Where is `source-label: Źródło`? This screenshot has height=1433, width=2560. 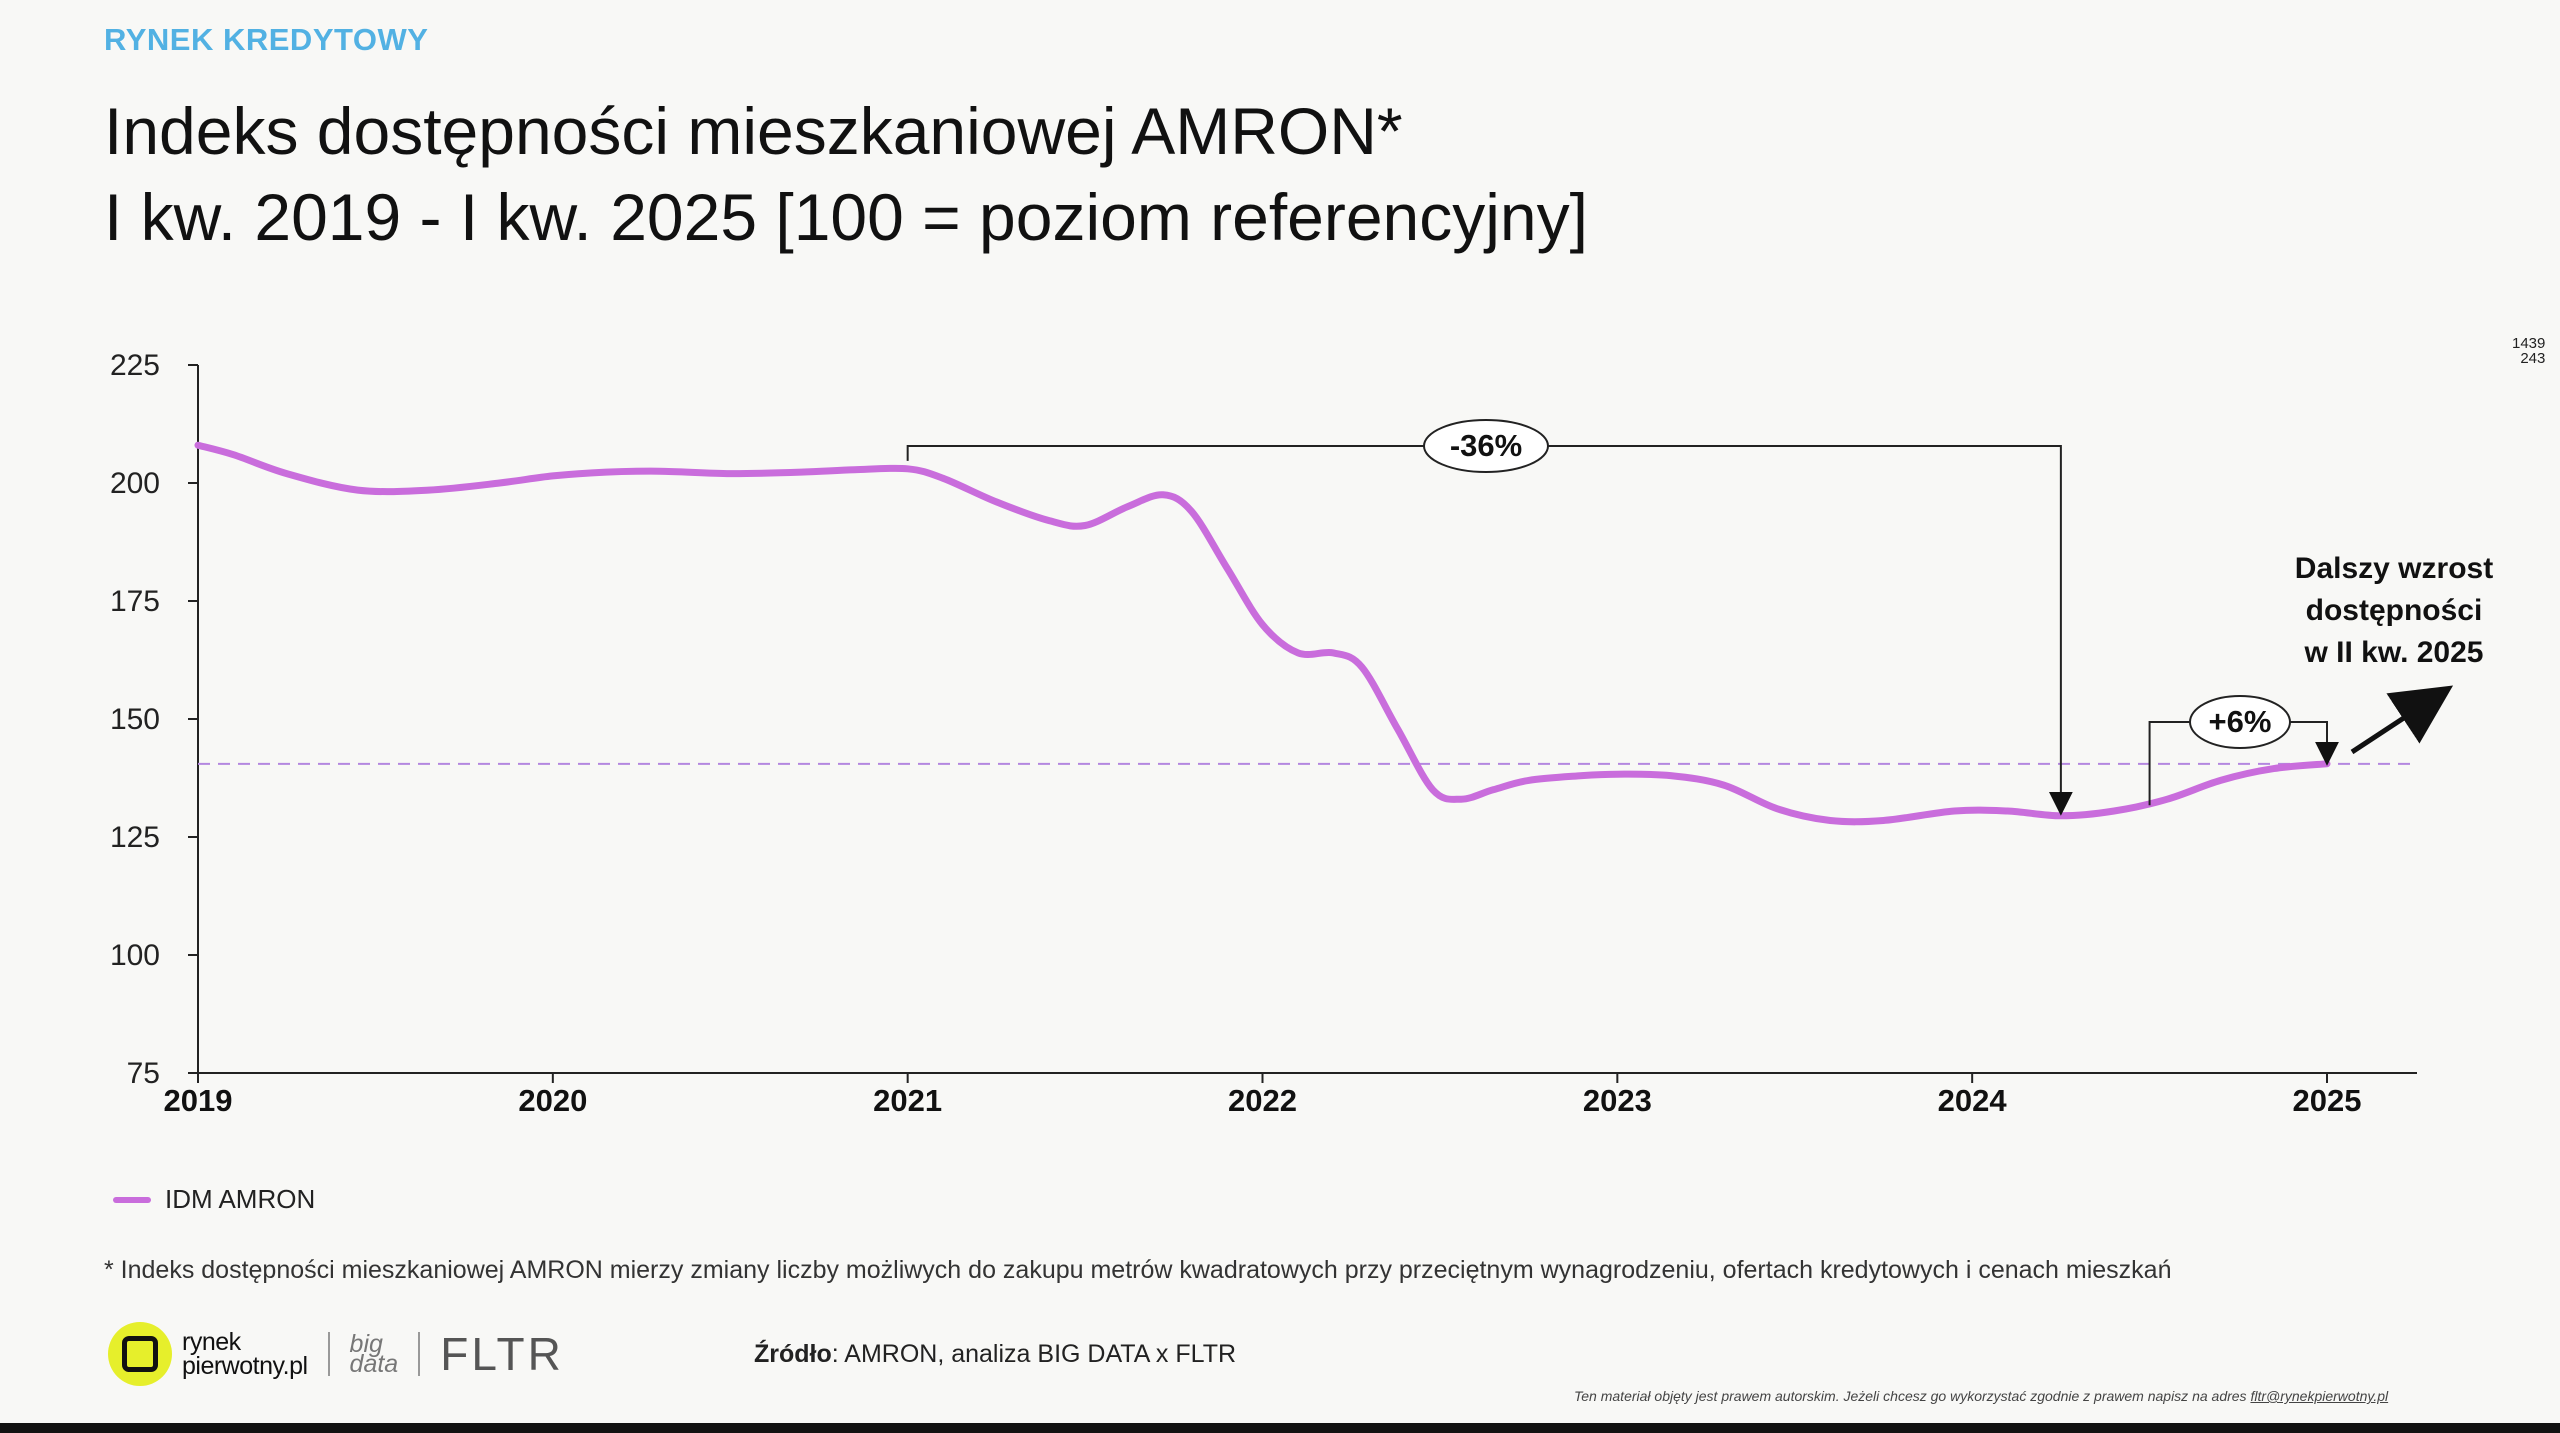 source-label: Źródło is located at coordinates (793, 1354).